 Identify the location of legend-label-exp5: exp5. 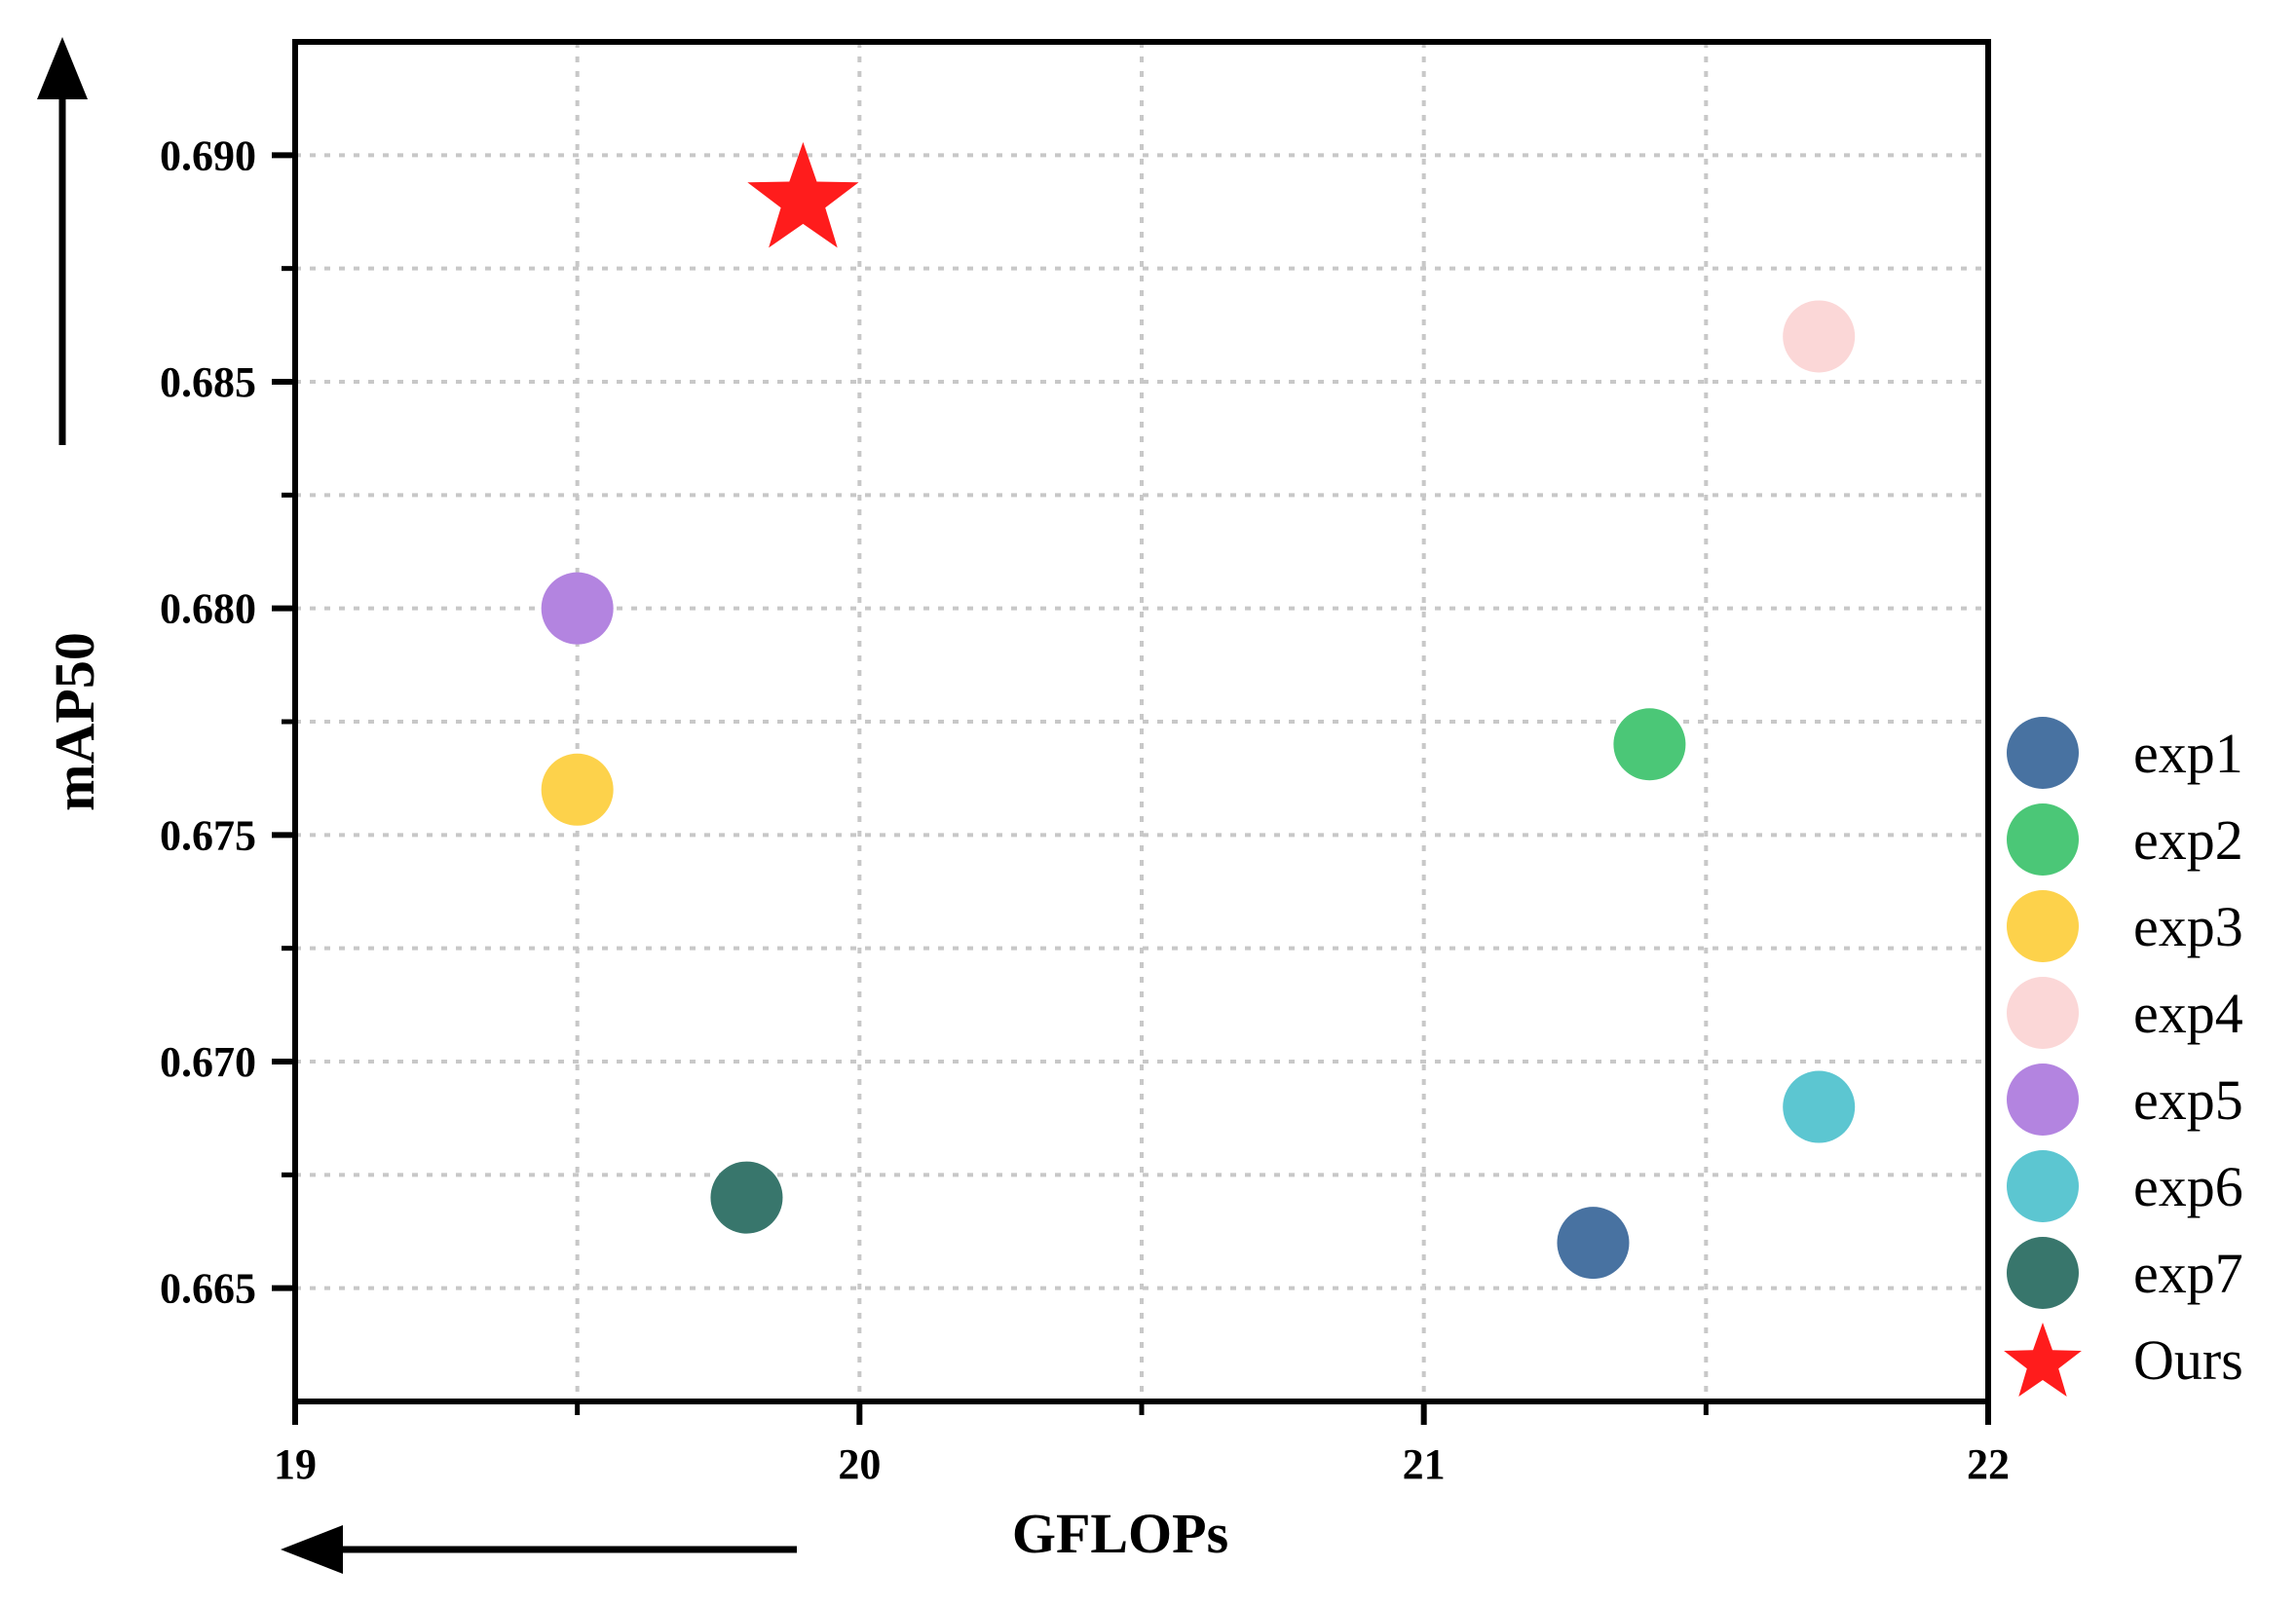
(2188, 1100).